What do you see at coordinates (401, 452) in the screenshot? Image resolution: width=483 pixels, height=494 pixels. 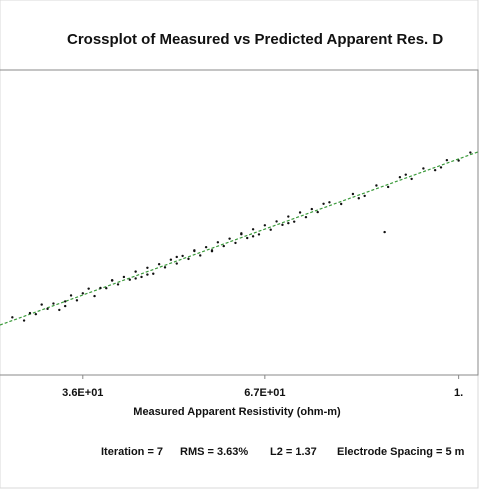 I see `note: Electrode Spacing = 5 m` at bounding box center [401, 452].